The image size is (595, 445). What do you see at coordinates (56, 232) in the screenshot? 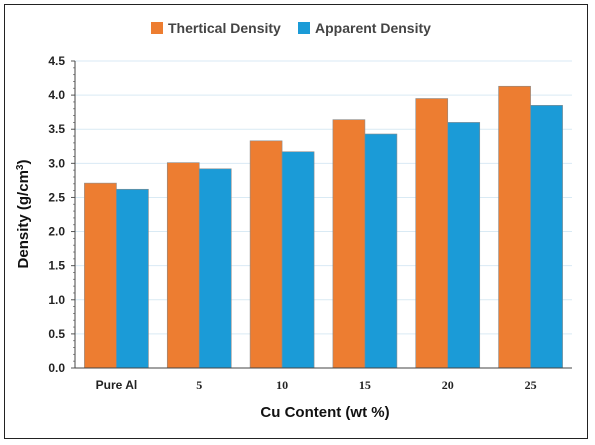
I see `y-tick-label: 2.0` at bounding box center [56, 232].